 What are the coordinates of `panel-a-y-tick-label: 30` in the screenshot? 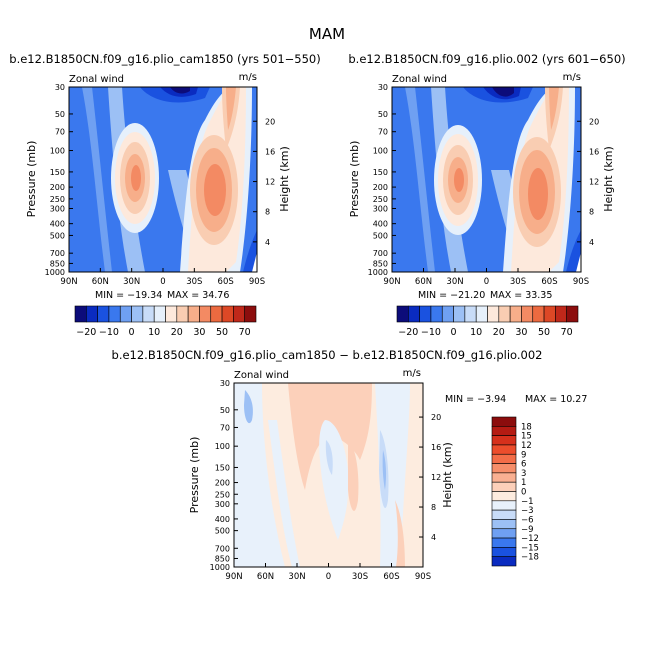 It's located at (60, 87).